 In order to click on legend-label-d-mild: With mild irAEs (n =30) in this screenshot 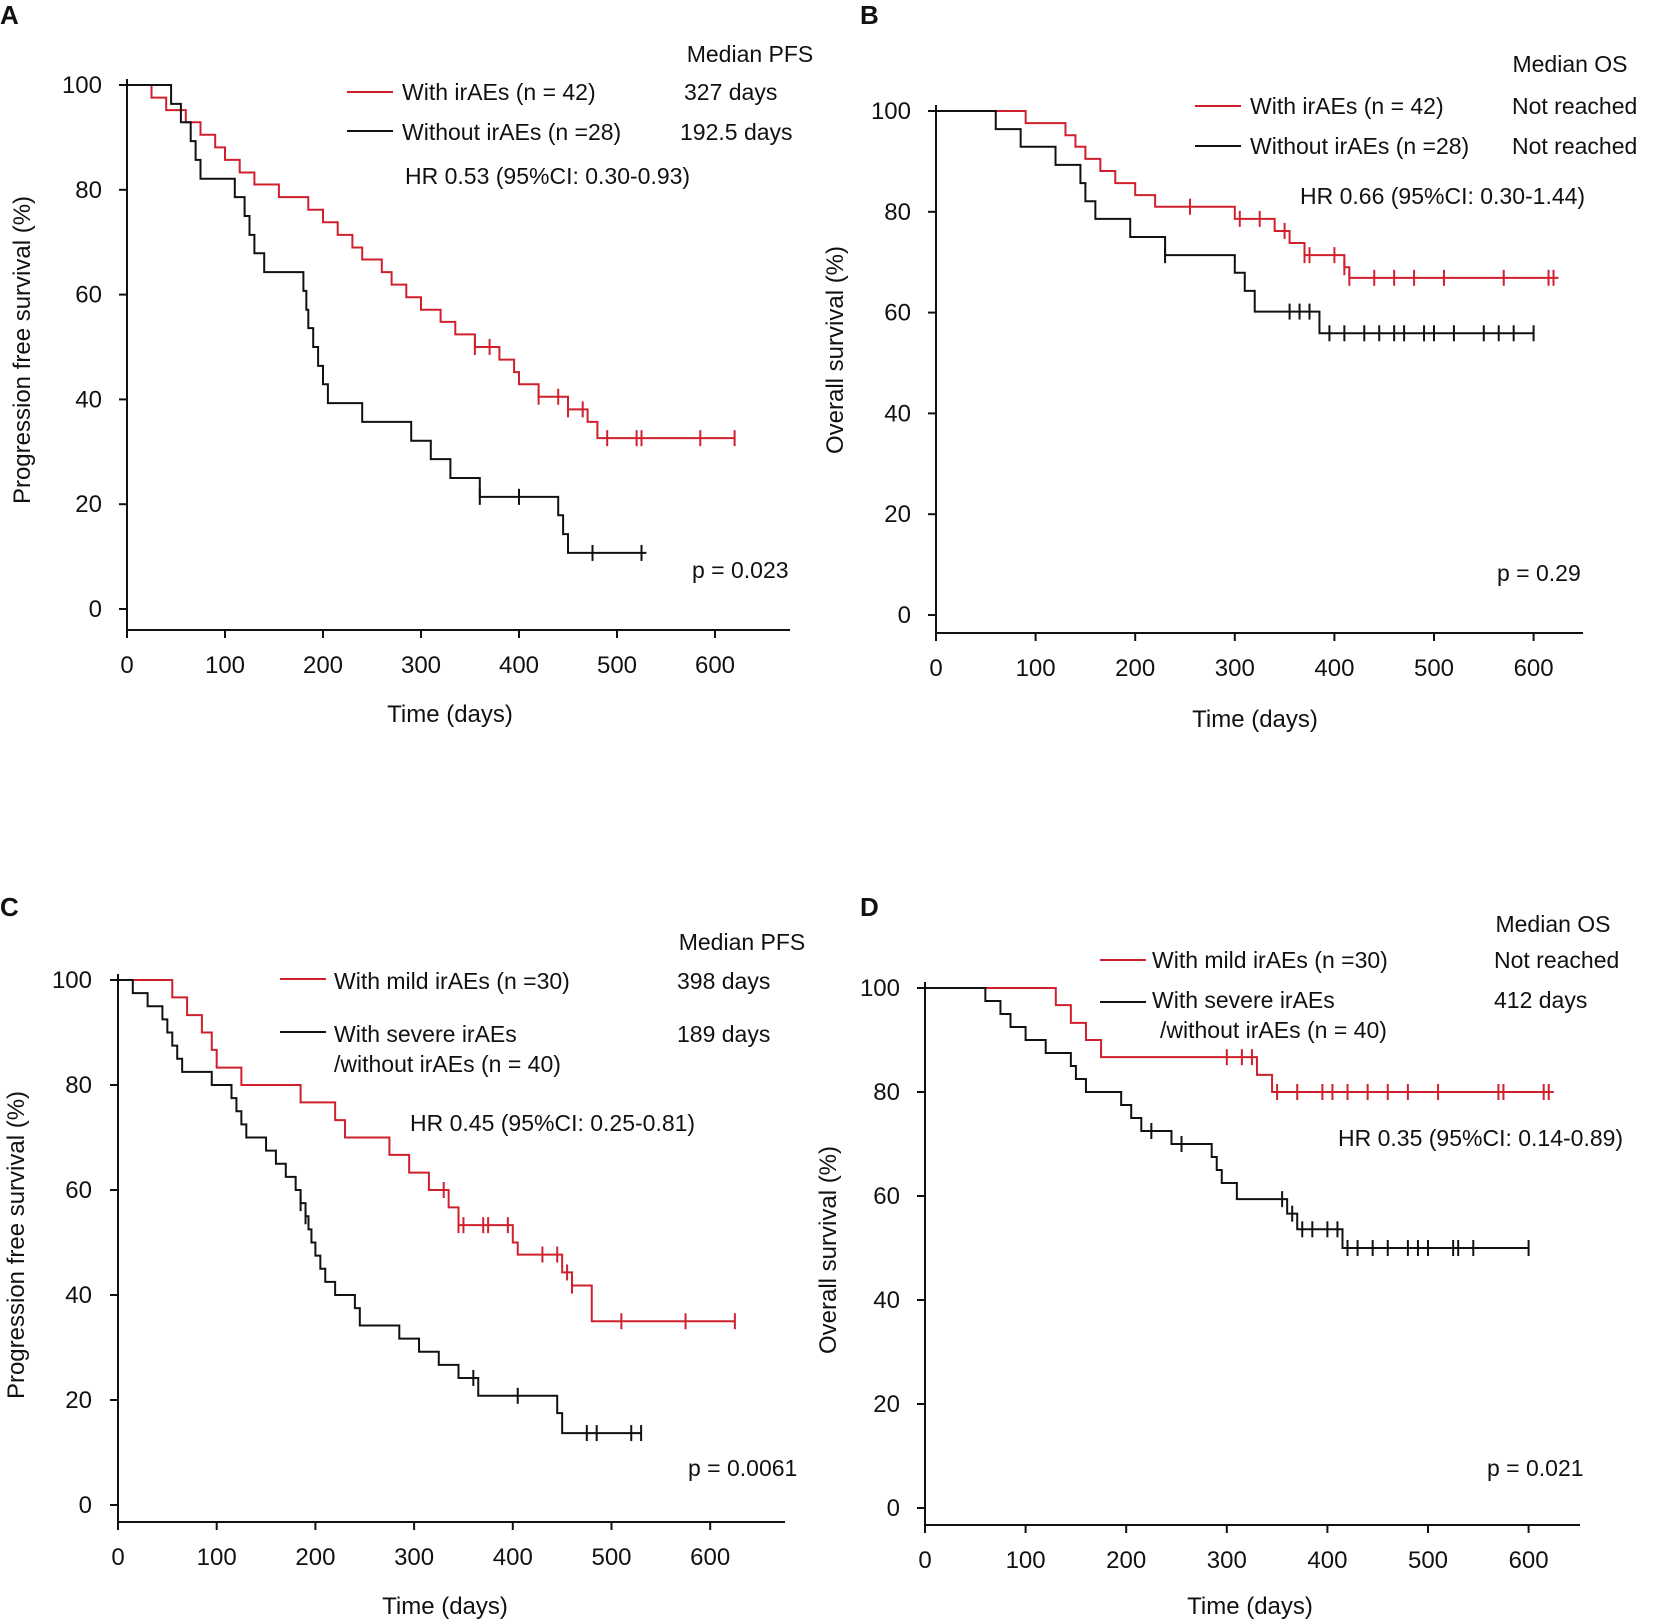, I will do `click(1270, 960)`.